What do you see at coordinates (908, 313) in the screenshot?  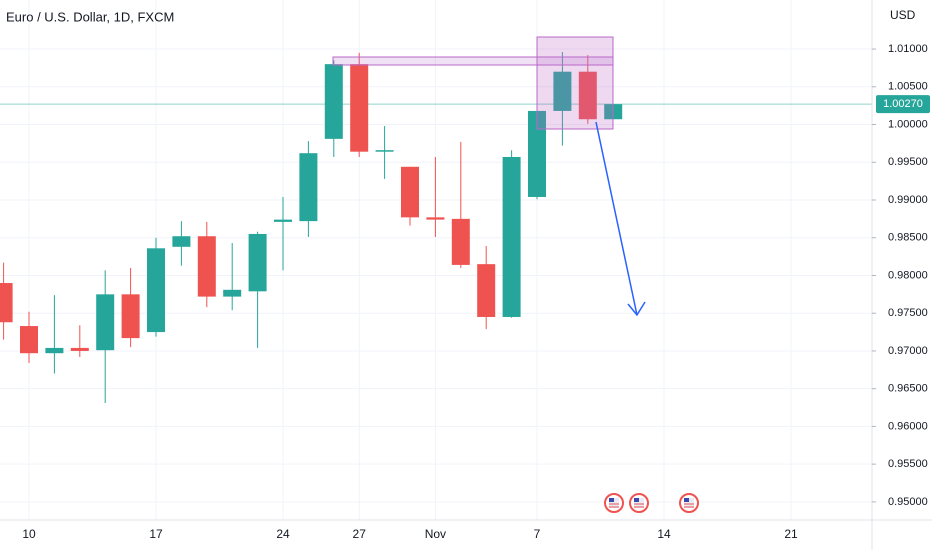 I see `y-tick-label: 0.97500` at bounding box center [908, 313].